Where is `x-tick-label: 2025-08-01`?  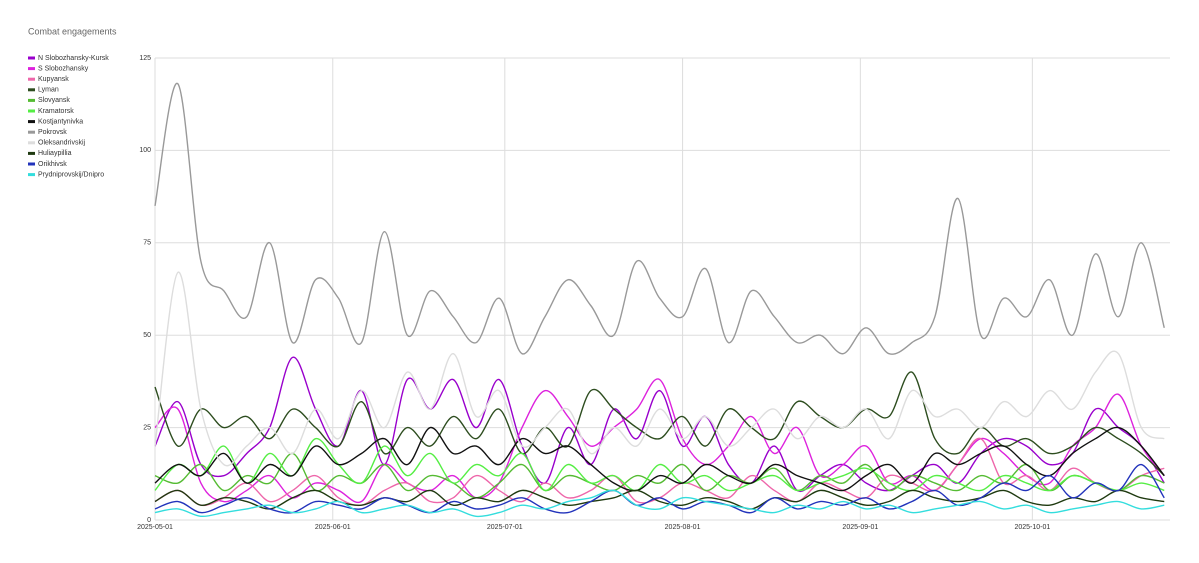
x-tick-label: 2025-08-01 is located at coordinates (683, 527).